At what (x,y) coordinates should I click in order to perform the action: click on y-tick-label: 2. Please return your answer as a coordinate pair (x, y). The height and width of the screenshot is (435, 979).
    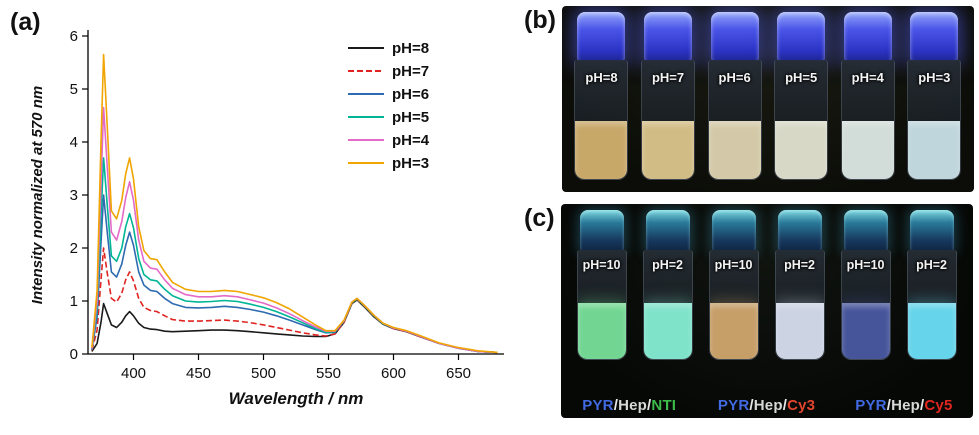
    Looking at the image, I should click on (74, 248).